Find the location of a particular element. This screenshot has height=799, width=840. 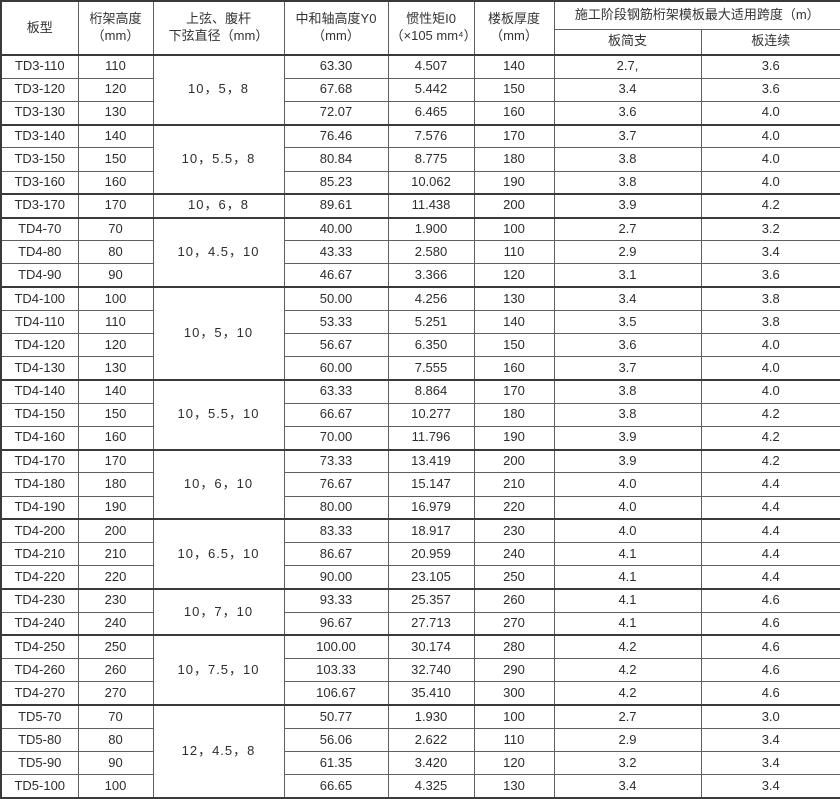

cell-truss-height: 250 is located at coordinates (115, 647).